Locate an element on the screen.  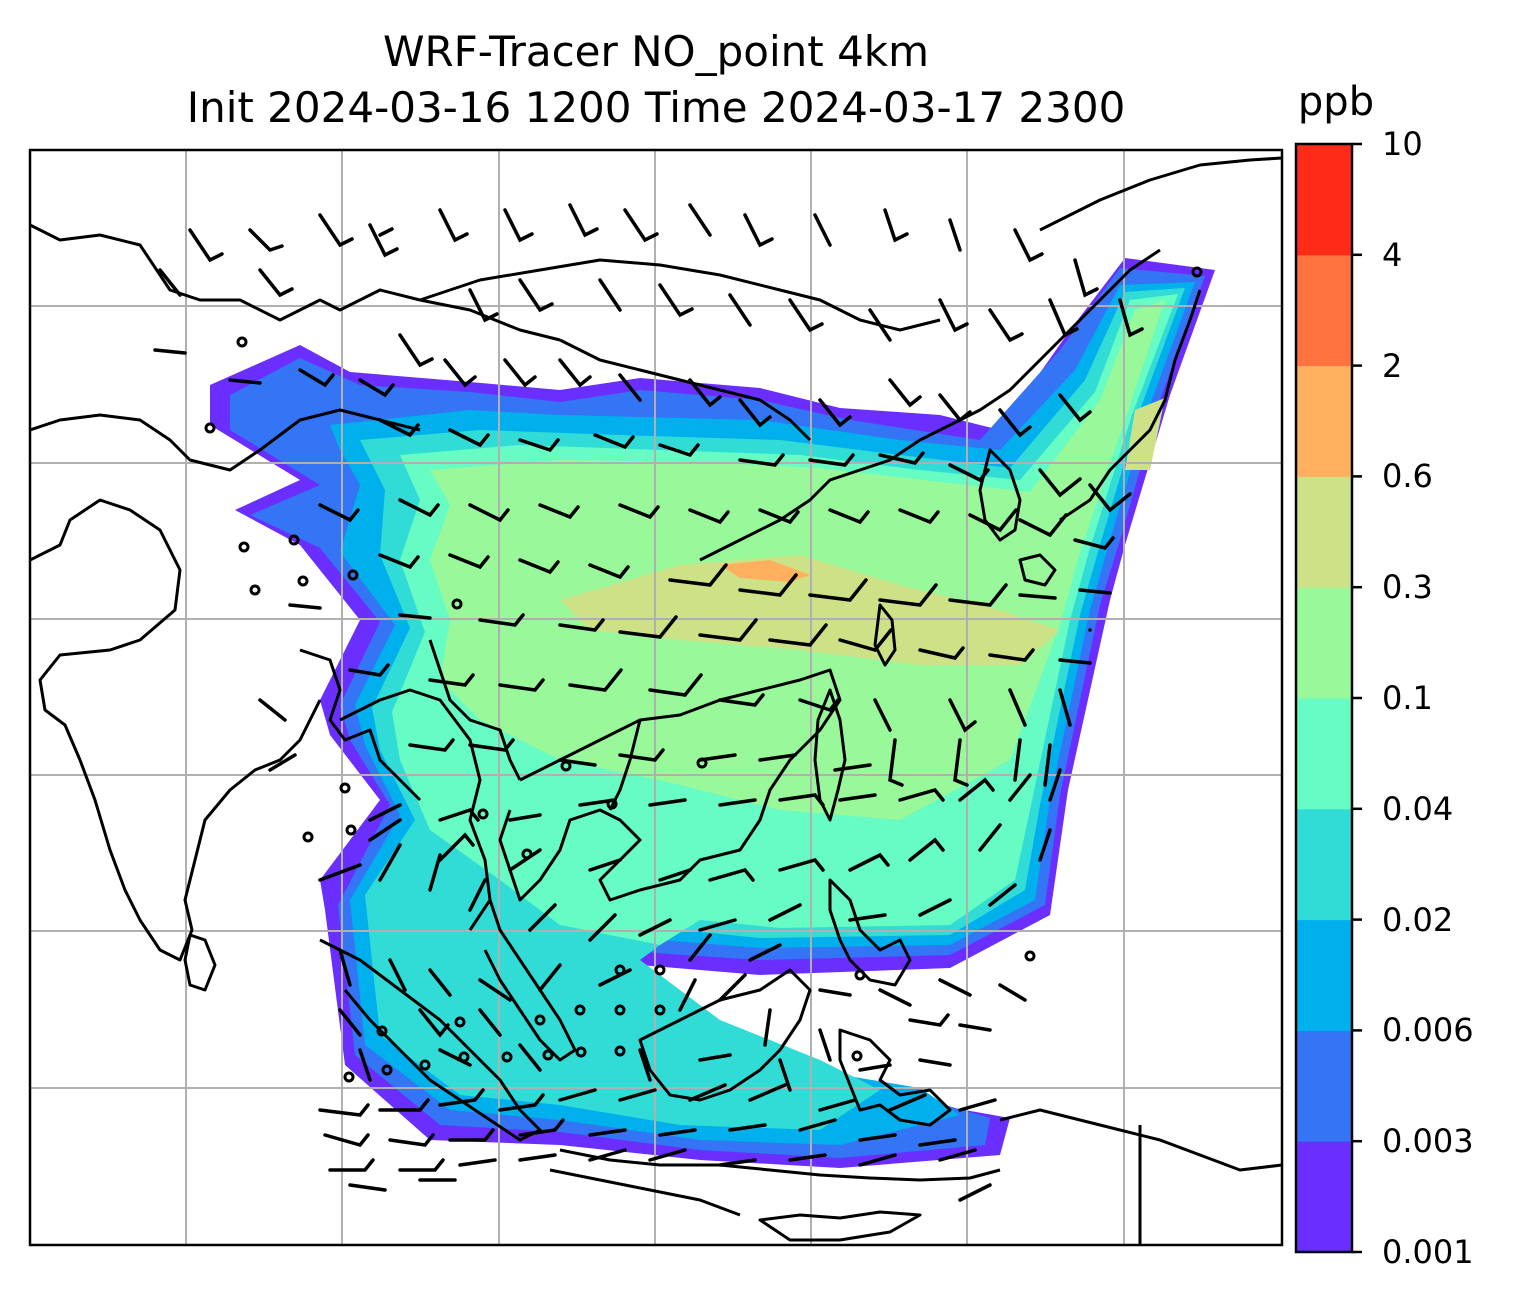
colorbar-tick-label: 4 is located at coordinates (1392, 254).